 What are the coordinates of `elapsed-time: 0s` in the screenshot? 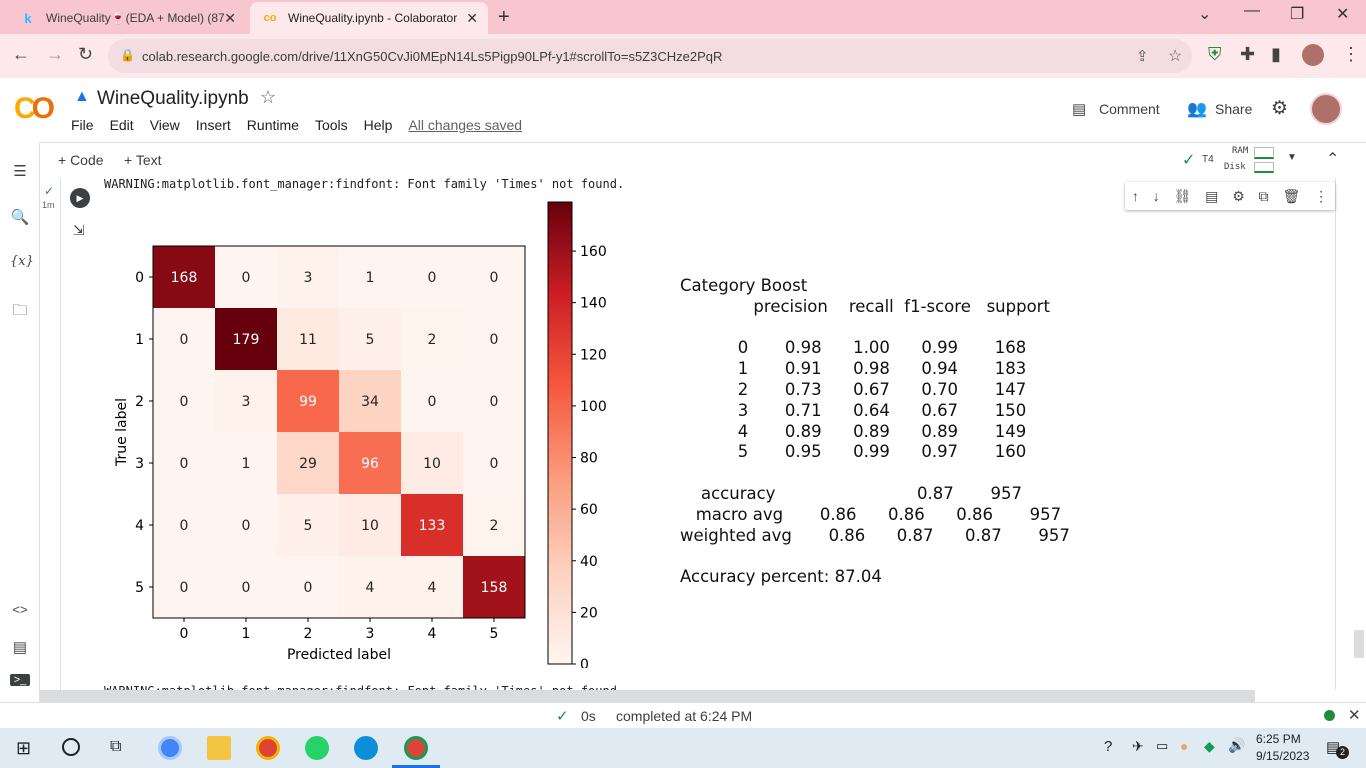 It's located at (588, 716).